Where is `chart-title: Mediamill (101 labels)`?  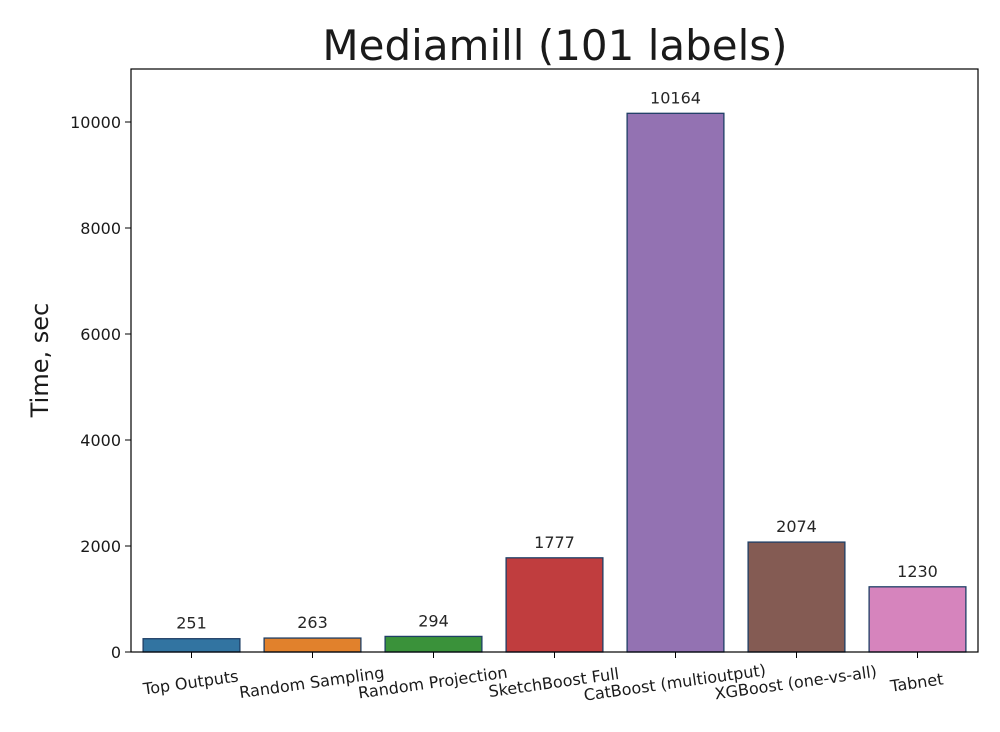
chart-title: Mediamill (101 labels) is located at coordinates (554, 45).